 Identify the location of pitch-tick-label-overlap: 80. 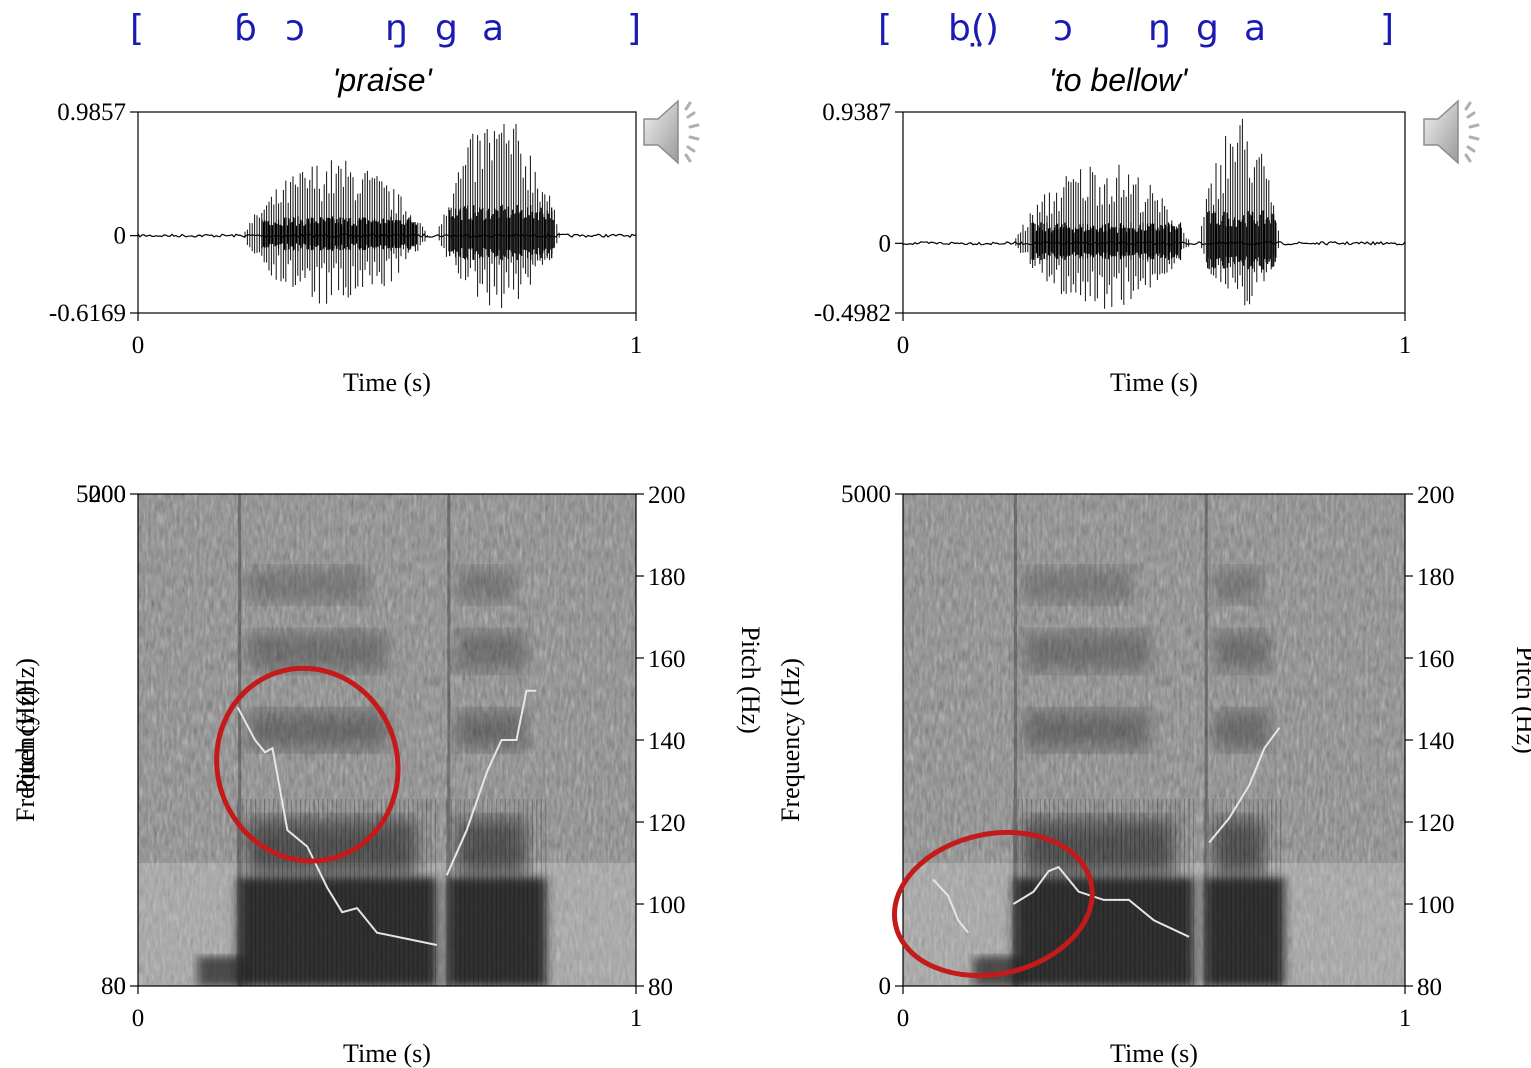
(113, 986).